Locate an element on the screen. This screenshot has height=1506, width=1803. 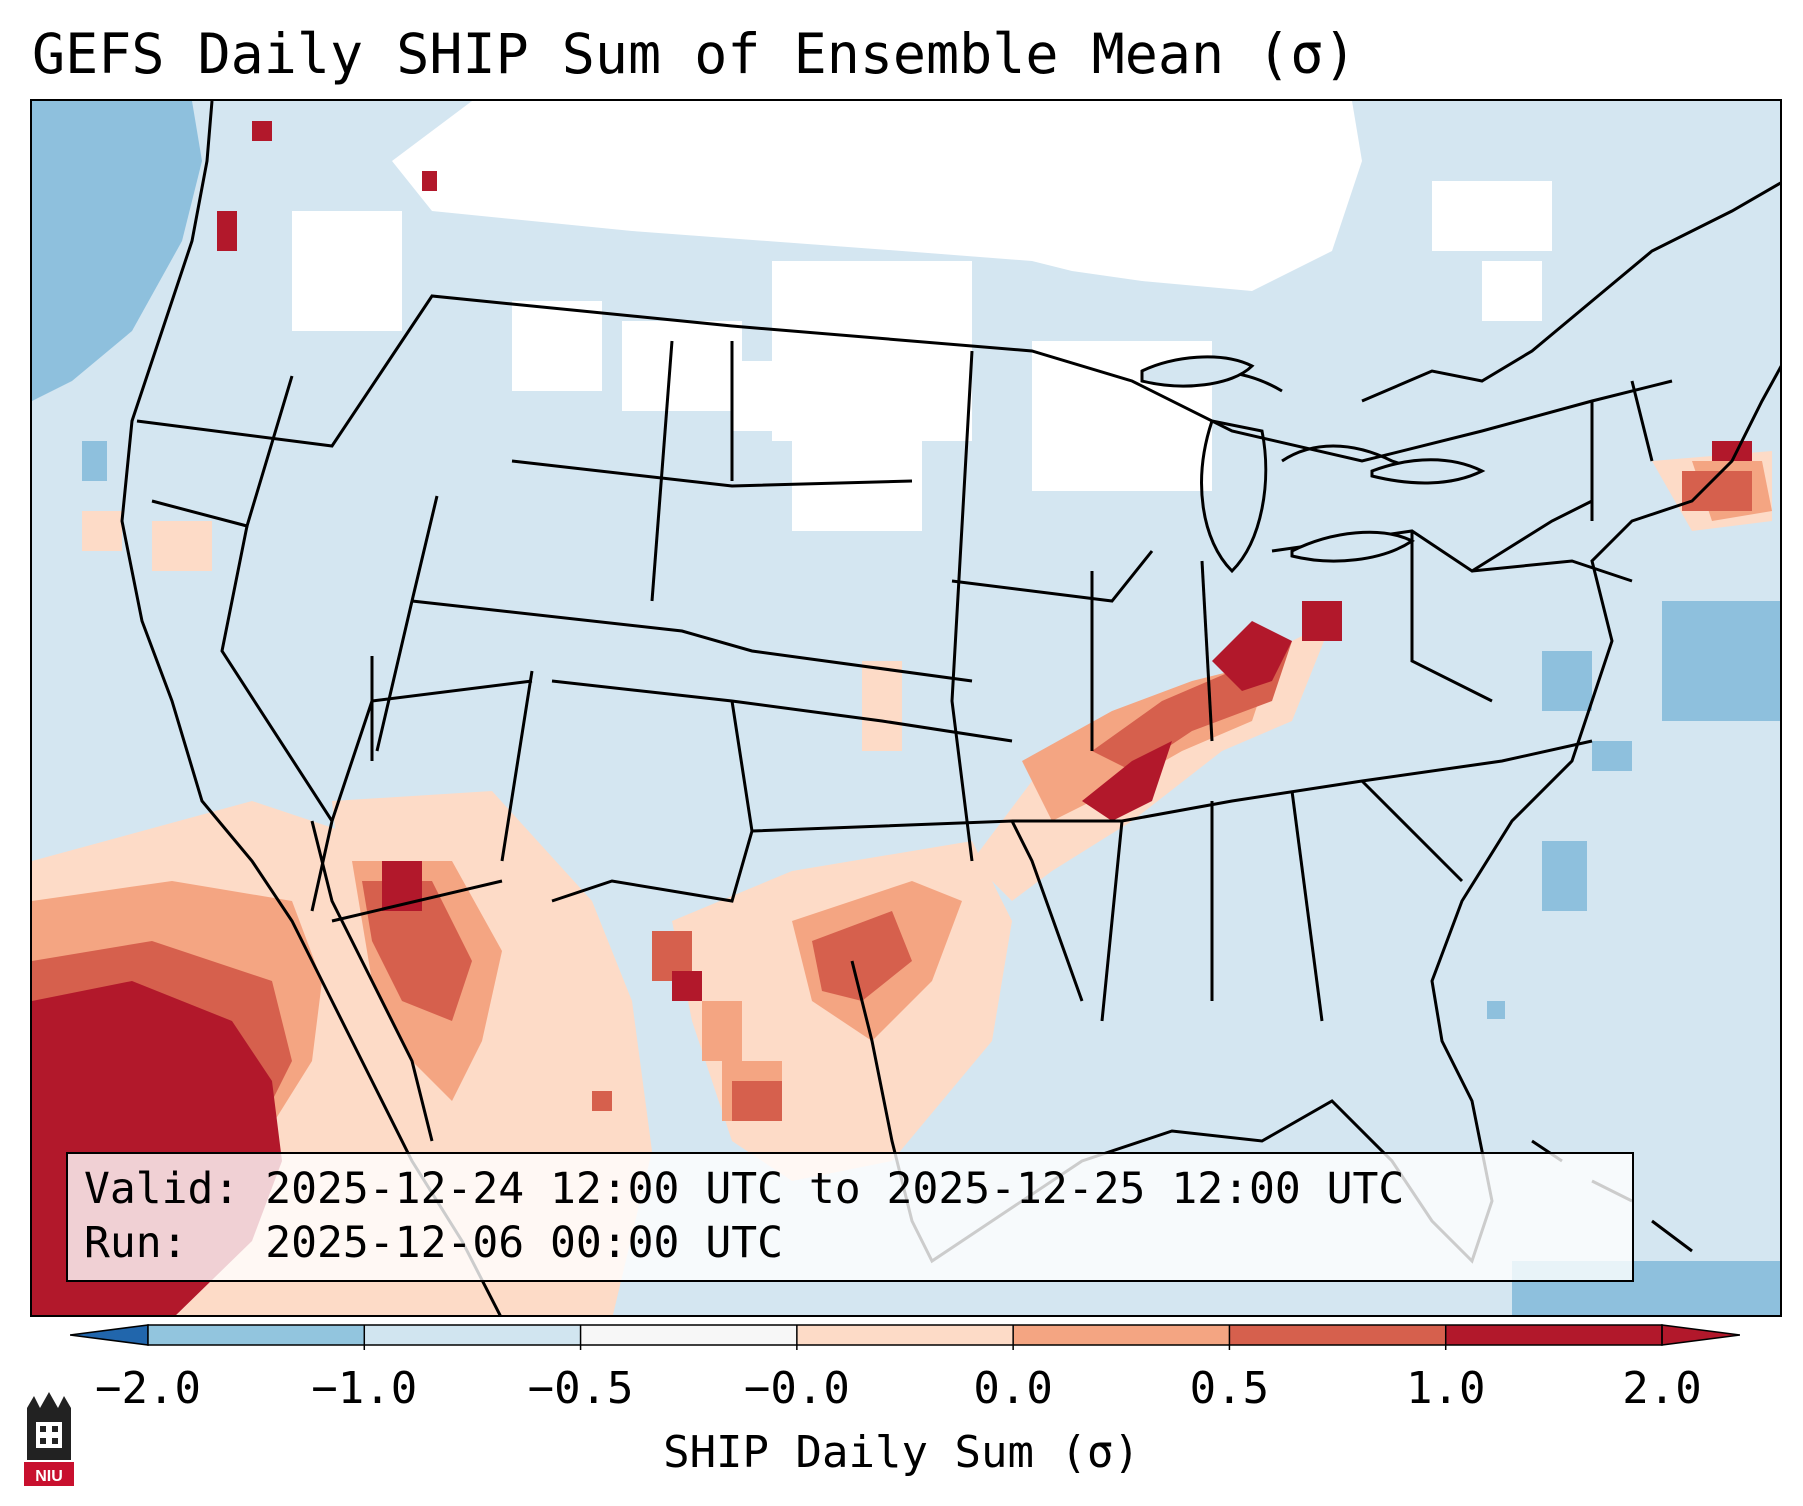
colorbar-tick-label: −1.0 is located at coordinates (364, 1388).